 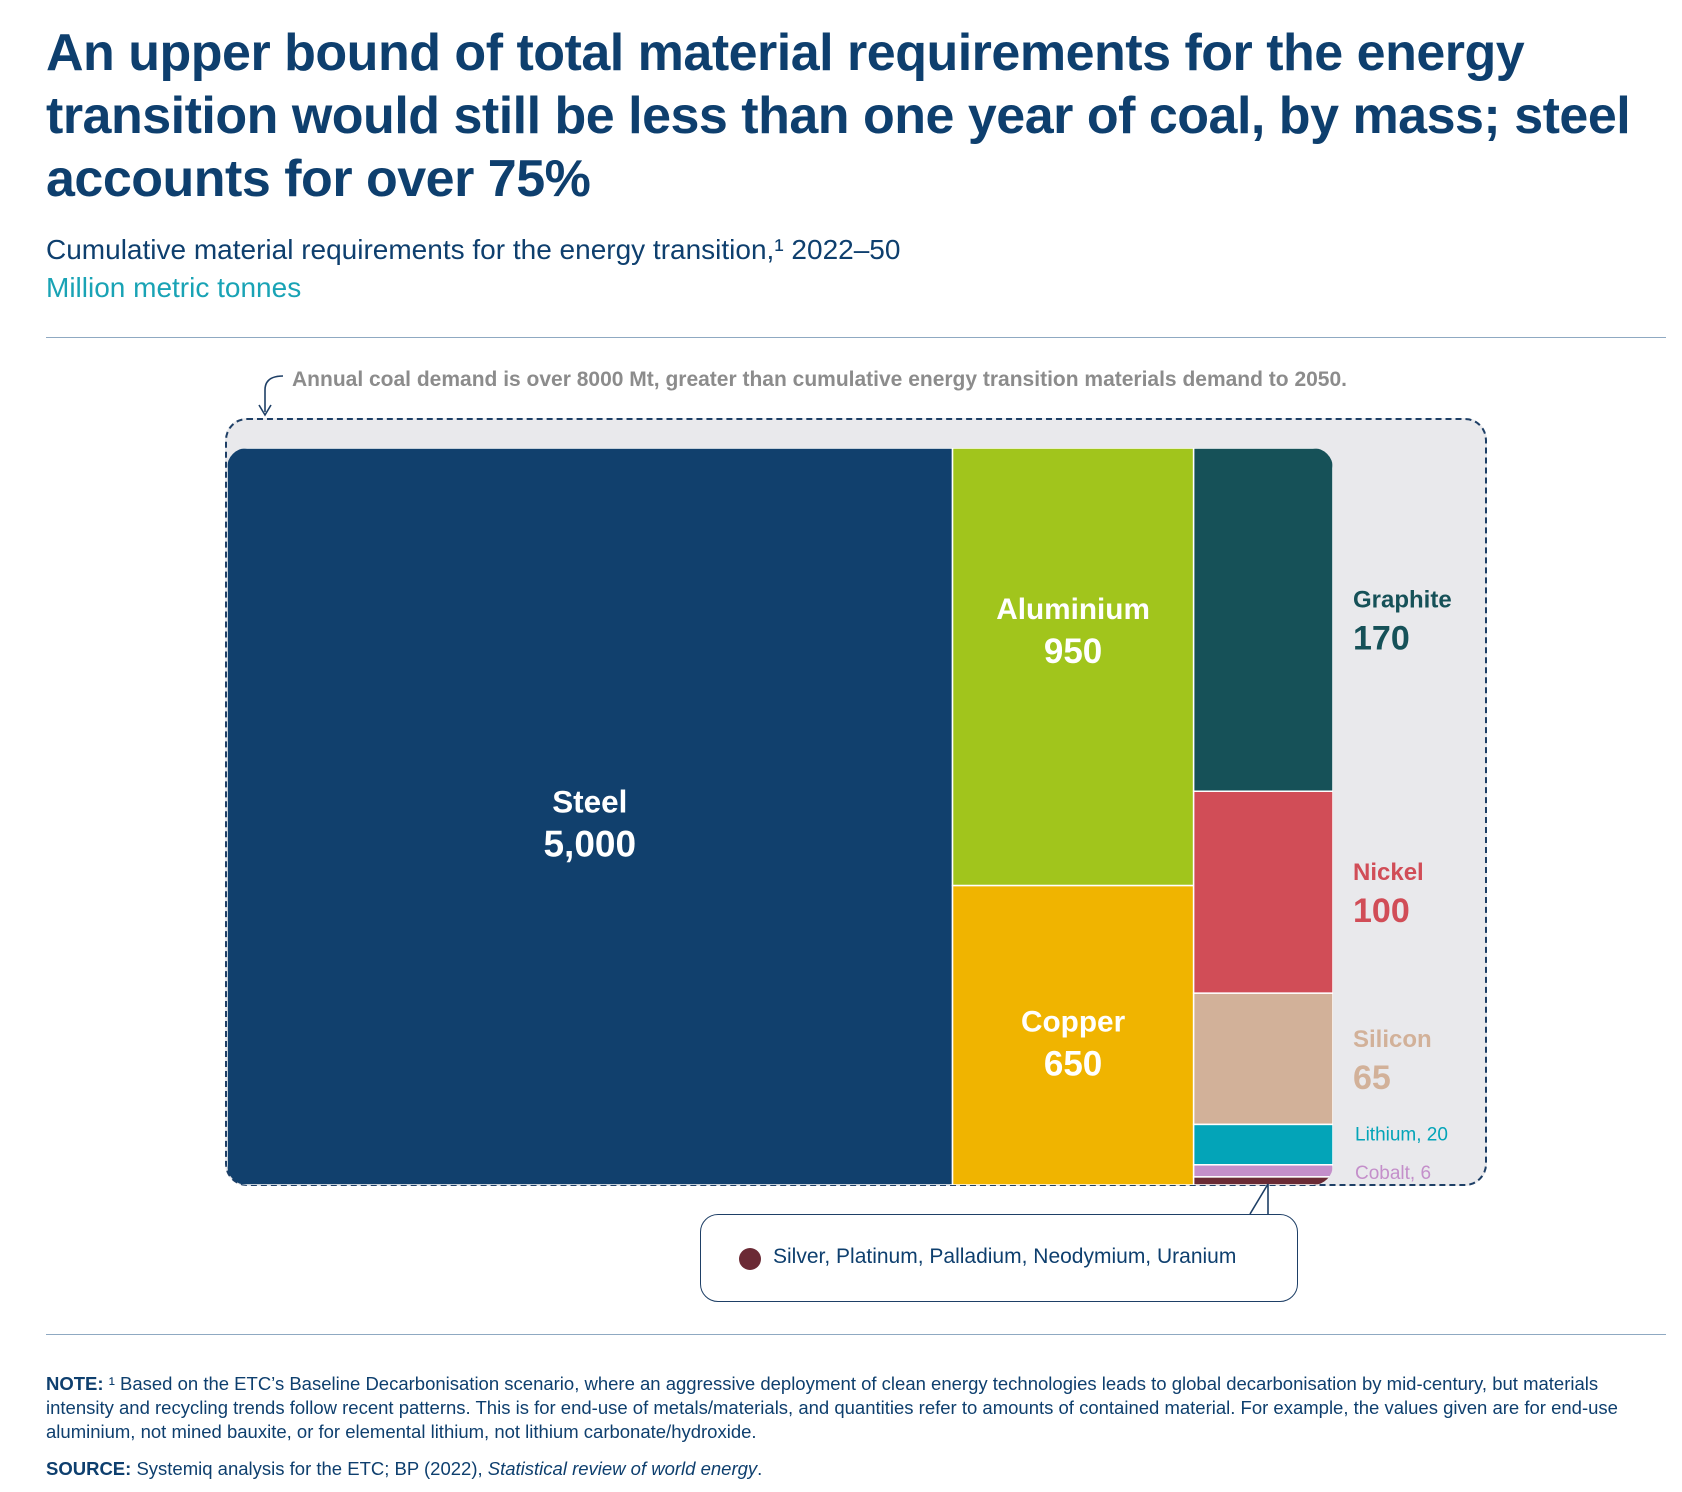 I want to click on value-graphite: 170, so click(x=1381, y=639).